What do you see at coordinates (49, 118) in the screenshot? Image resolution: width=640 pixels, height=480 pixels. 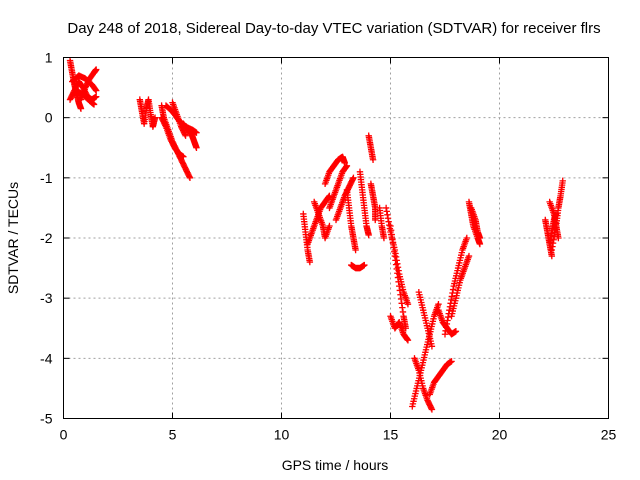 I see `y-tick-label: 0` at bounding box center [49, 118].